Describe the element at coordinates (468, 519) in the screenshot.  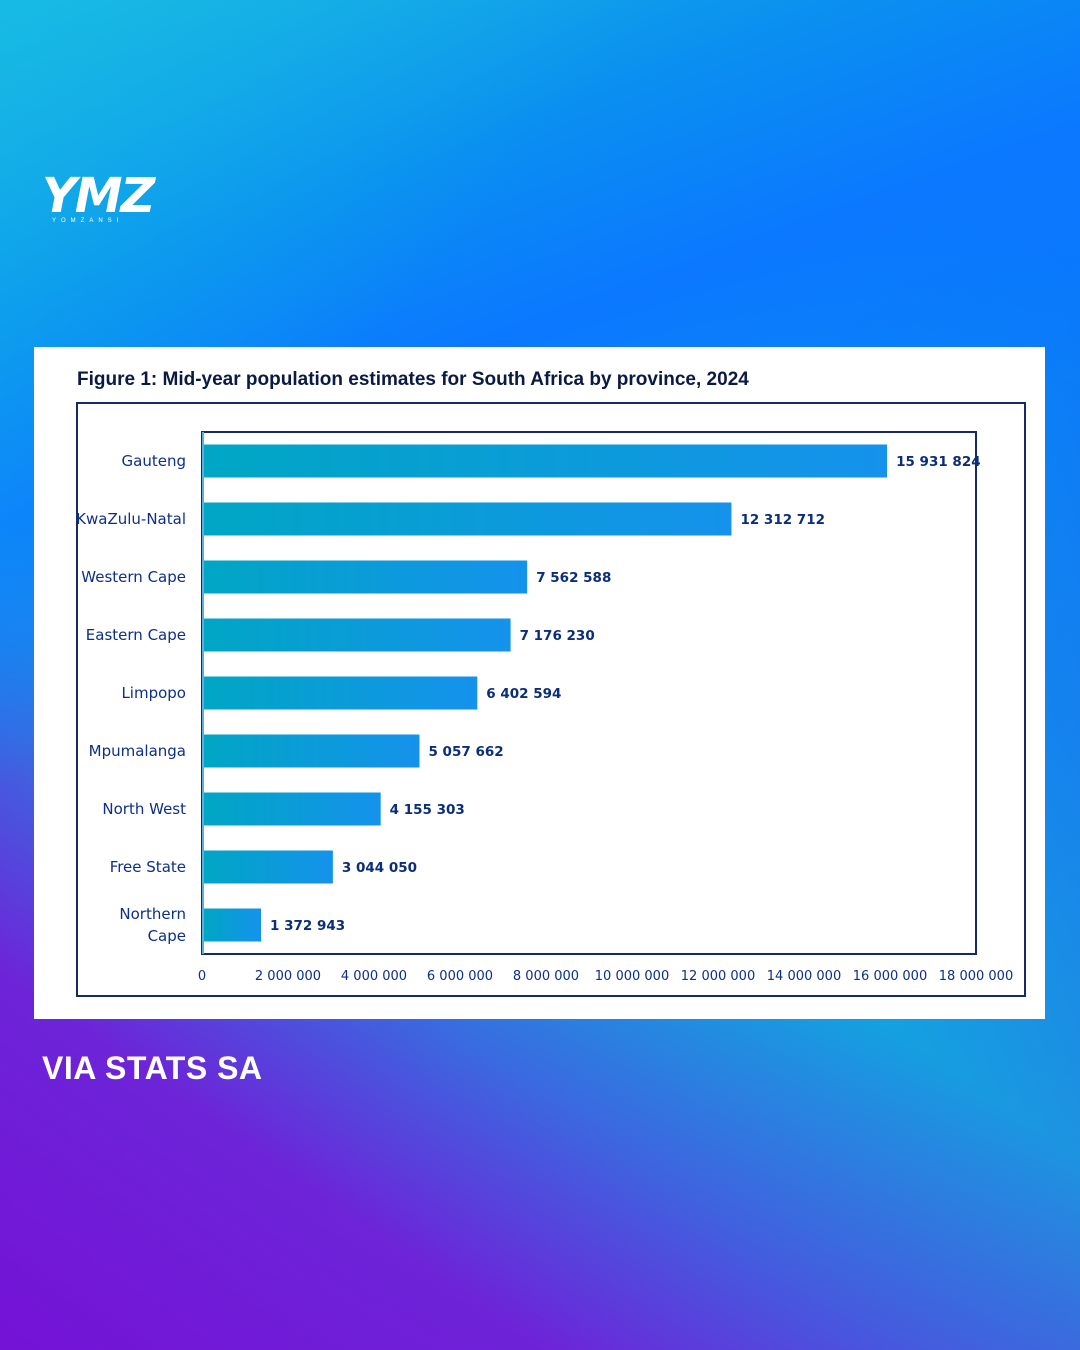
I see `bar-kwazulu-natal` at that location.